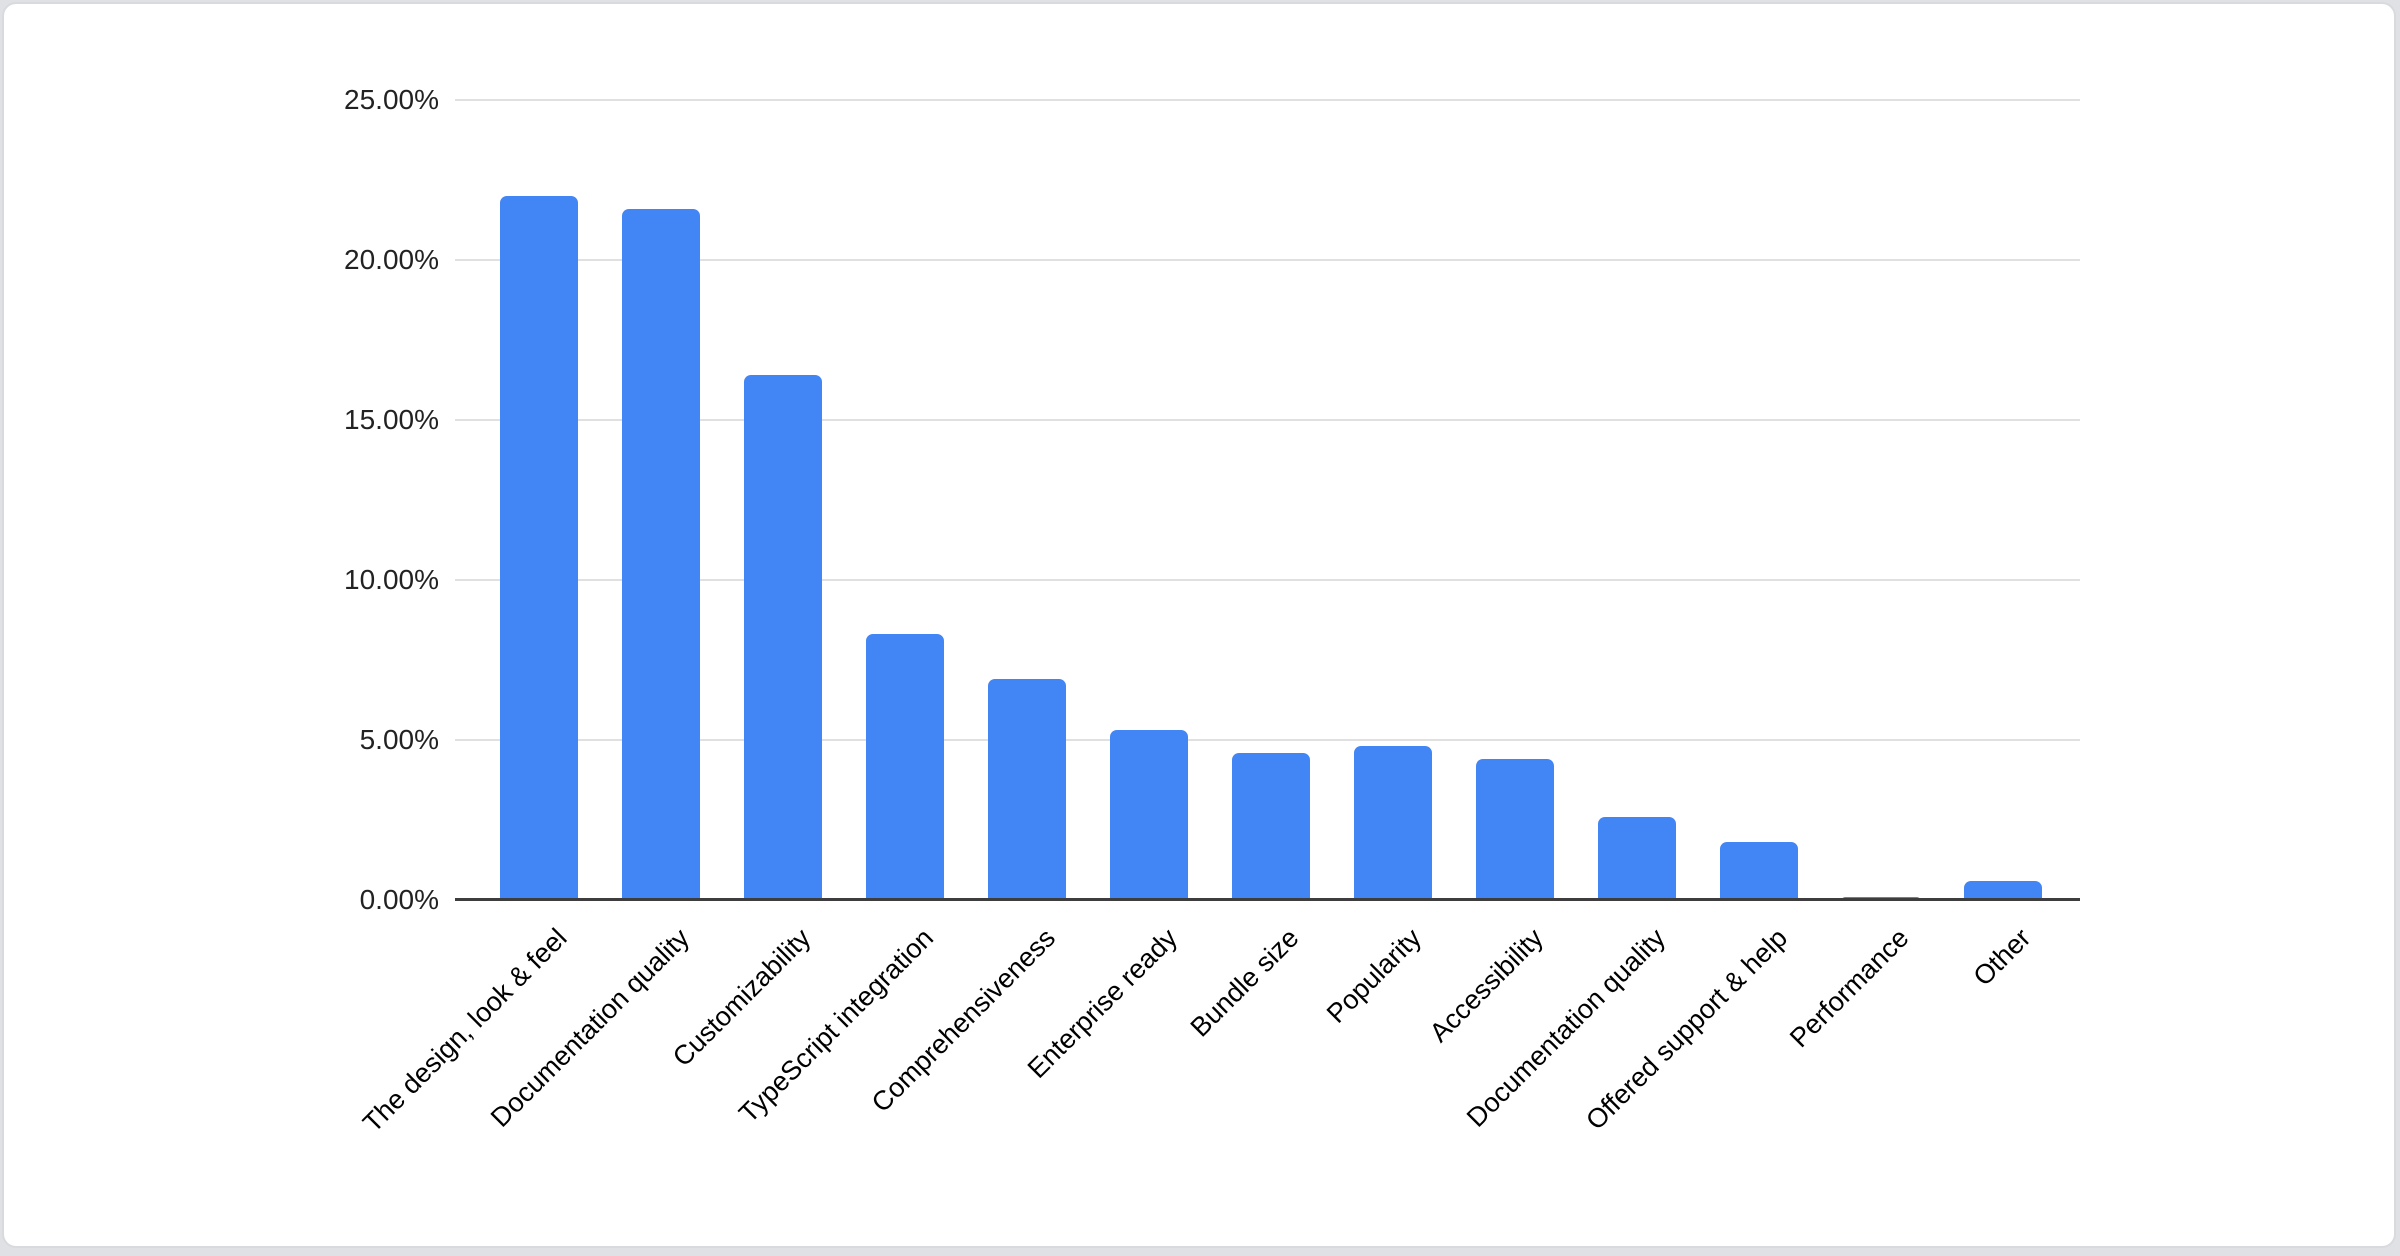  I want to click on x-axis-category-label: Performance, so click(1849, 988).